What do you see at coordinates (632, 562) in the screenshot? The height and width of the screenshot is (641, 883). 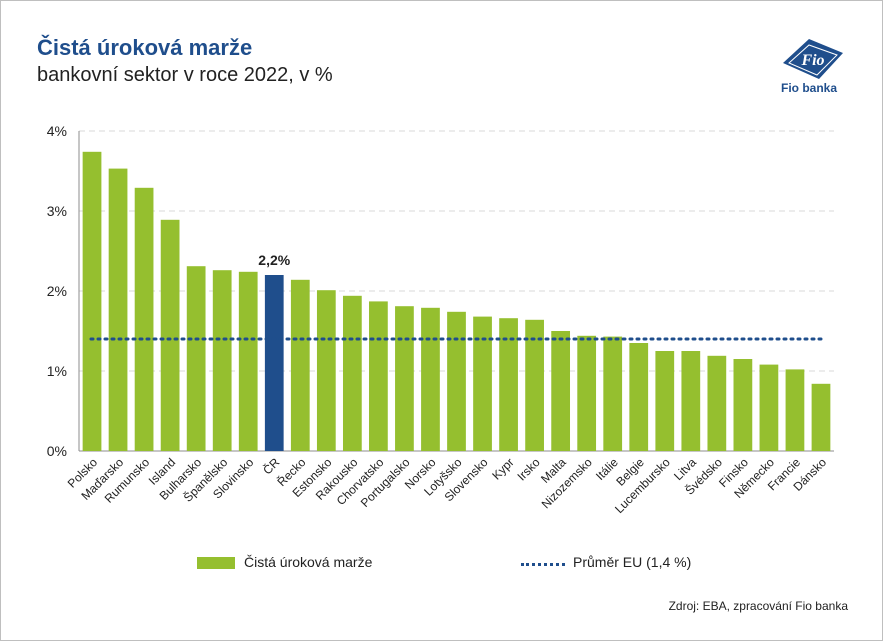 I see `legend-label-average: Průměr EU (1,4 %)` at bounding box center [632, 562].